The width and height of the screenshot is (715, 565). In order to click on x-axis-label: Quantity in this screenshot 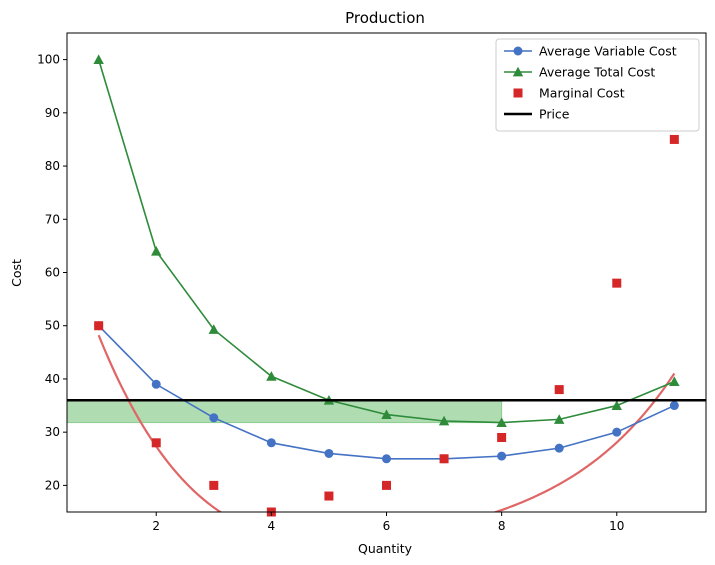, I will do `click(385, 548)`.